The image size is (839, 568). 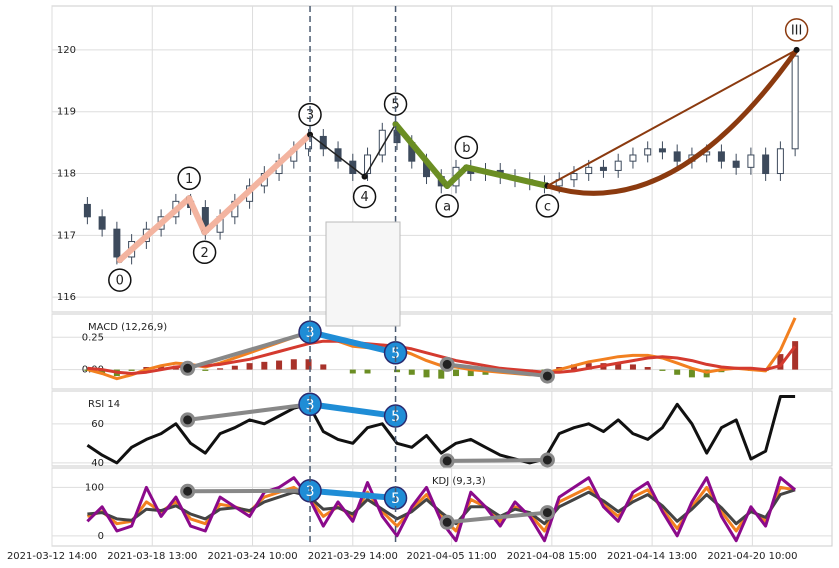 I want to click on x-tick-label: 2021-04-08 15:00, so click(x=552, y=556).